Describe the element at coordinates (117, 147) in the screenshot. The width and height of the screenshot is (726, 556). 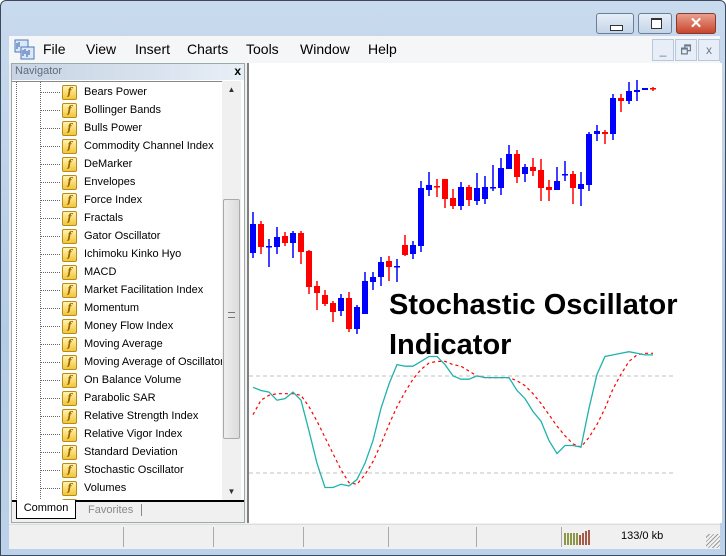
I see `navigator-item: f Commodity Channel Index` at that location.